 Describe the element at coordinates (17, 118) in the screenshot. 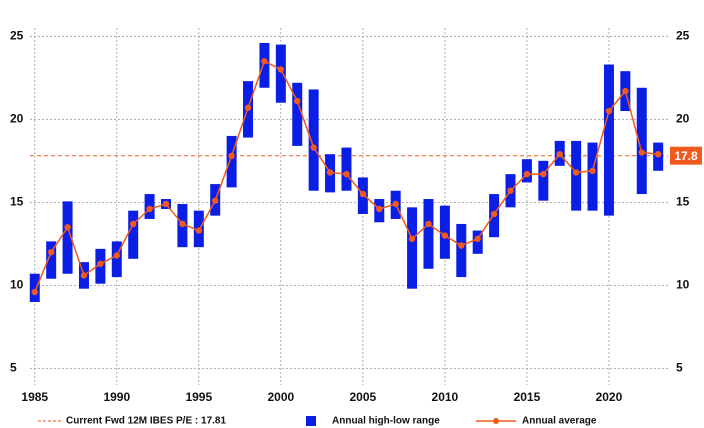

I see `y-tick-label: 20` at that location.